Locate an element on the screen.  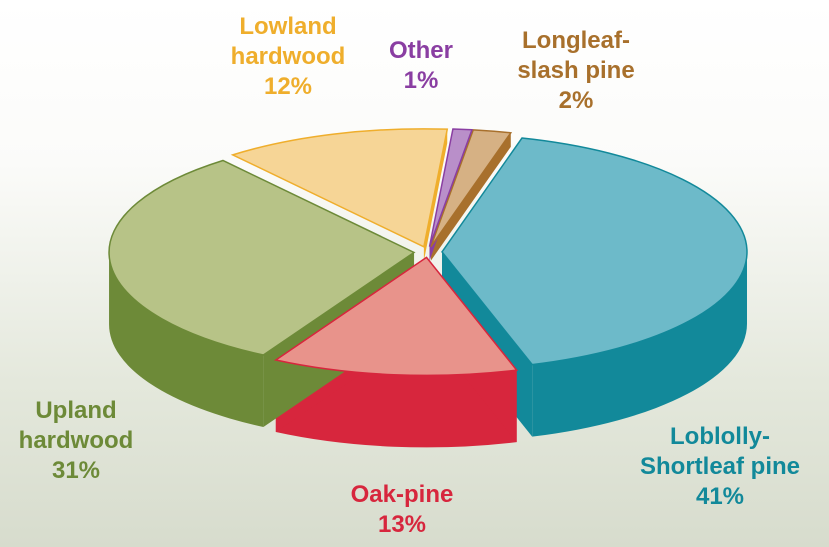
slice-label: Loblolly-Shortleaf pine 41% is located at coordinates (720, 467).